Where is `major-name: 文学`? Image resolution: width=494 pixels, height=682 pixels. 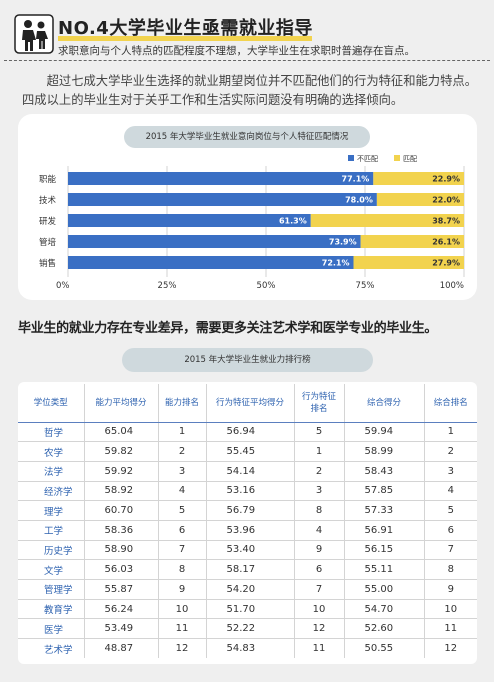
major-name: 文学 is located at coordinates (51, 569).